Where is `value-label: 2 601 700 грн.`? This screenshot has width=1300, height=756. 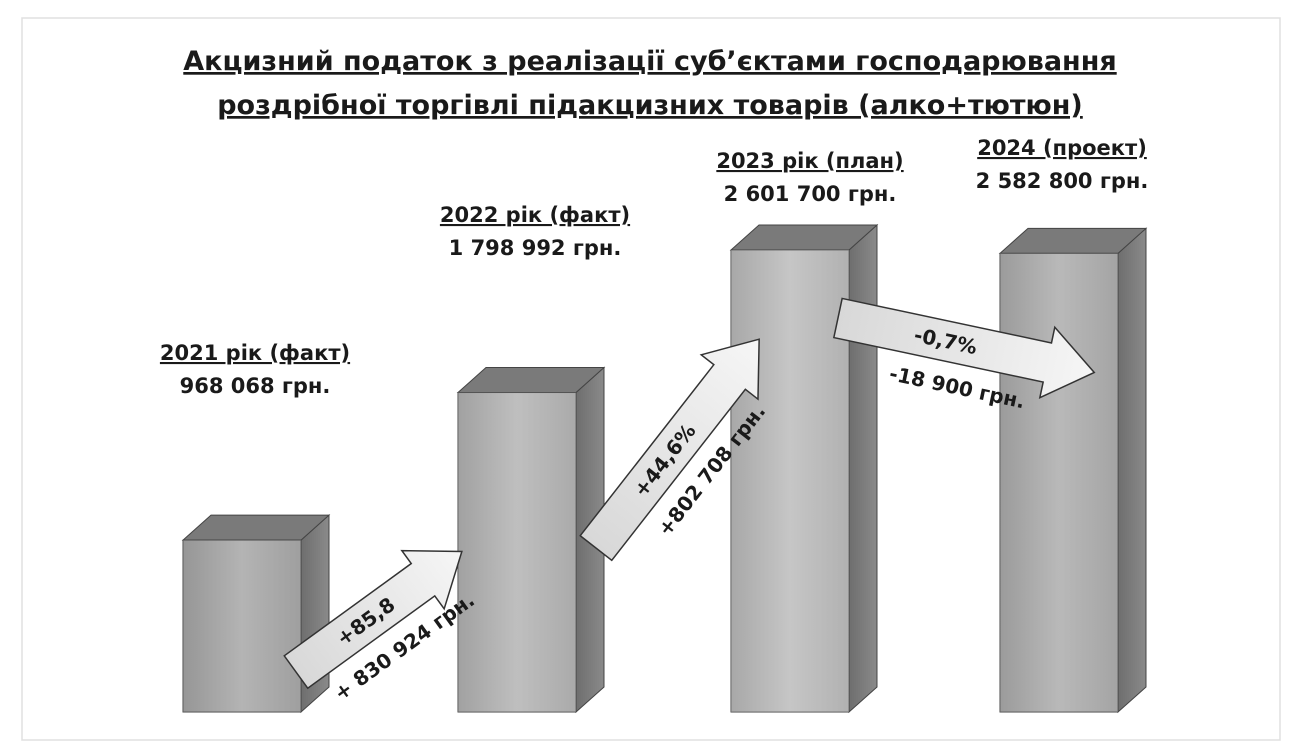 value-label: 2 601 700 грн. is located at coordinates (810, 194).